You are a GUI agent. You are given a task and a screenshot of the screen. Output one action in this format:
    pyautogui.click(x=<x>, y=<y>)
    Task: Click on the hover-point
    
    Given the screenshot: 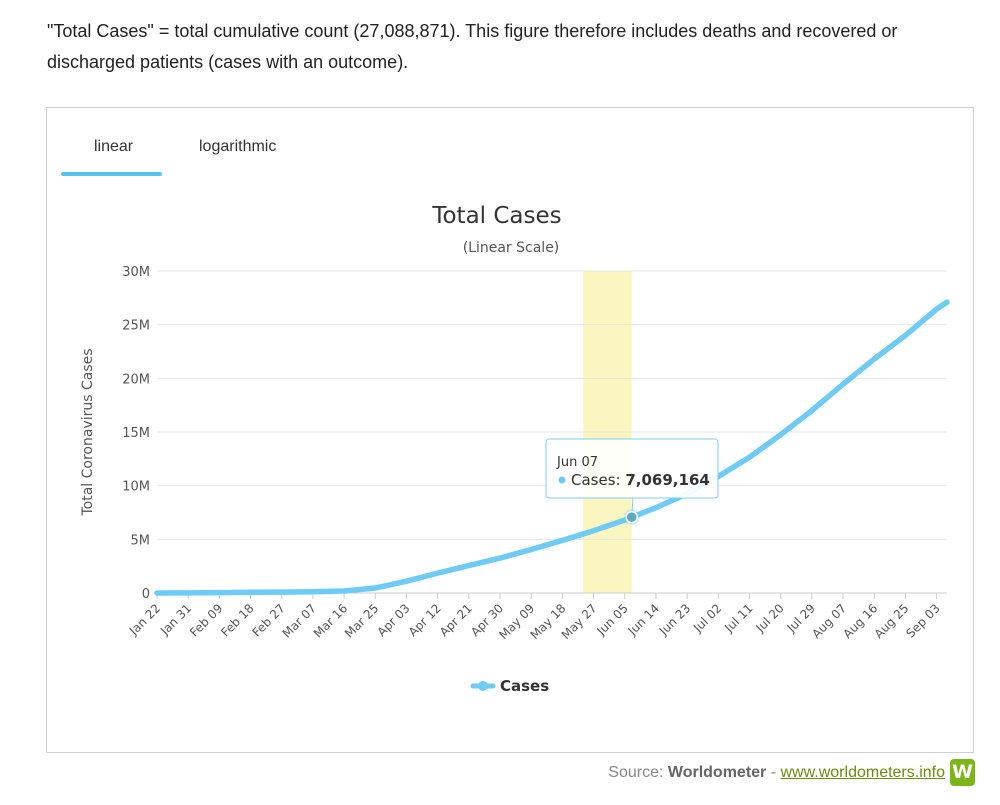 What is the action you would take?
    pyautogui.click(x=631, y=517)
    